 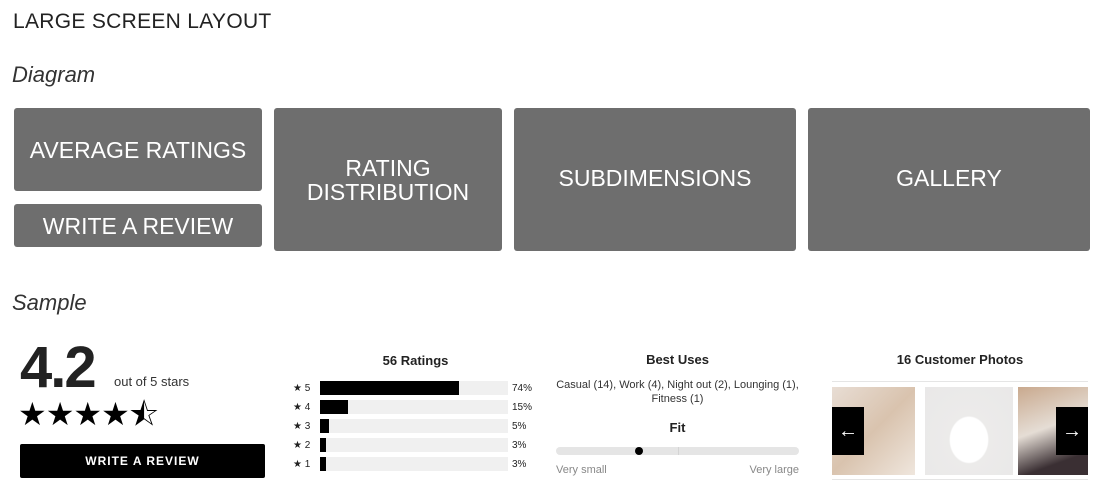 What do you see at coordinates (152, 381) in the screenshot?
I see `average-rating-suffix: out of 5 stars` at bounding box center [152, 381].